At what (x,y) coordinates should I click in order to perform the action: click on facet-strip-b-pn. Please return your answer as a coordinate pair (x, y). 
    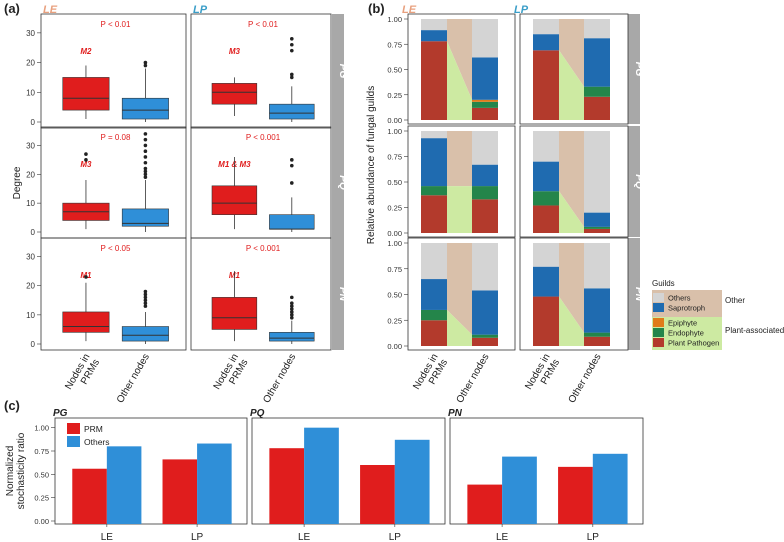
    Looking at the image, I should click on (634, 294).